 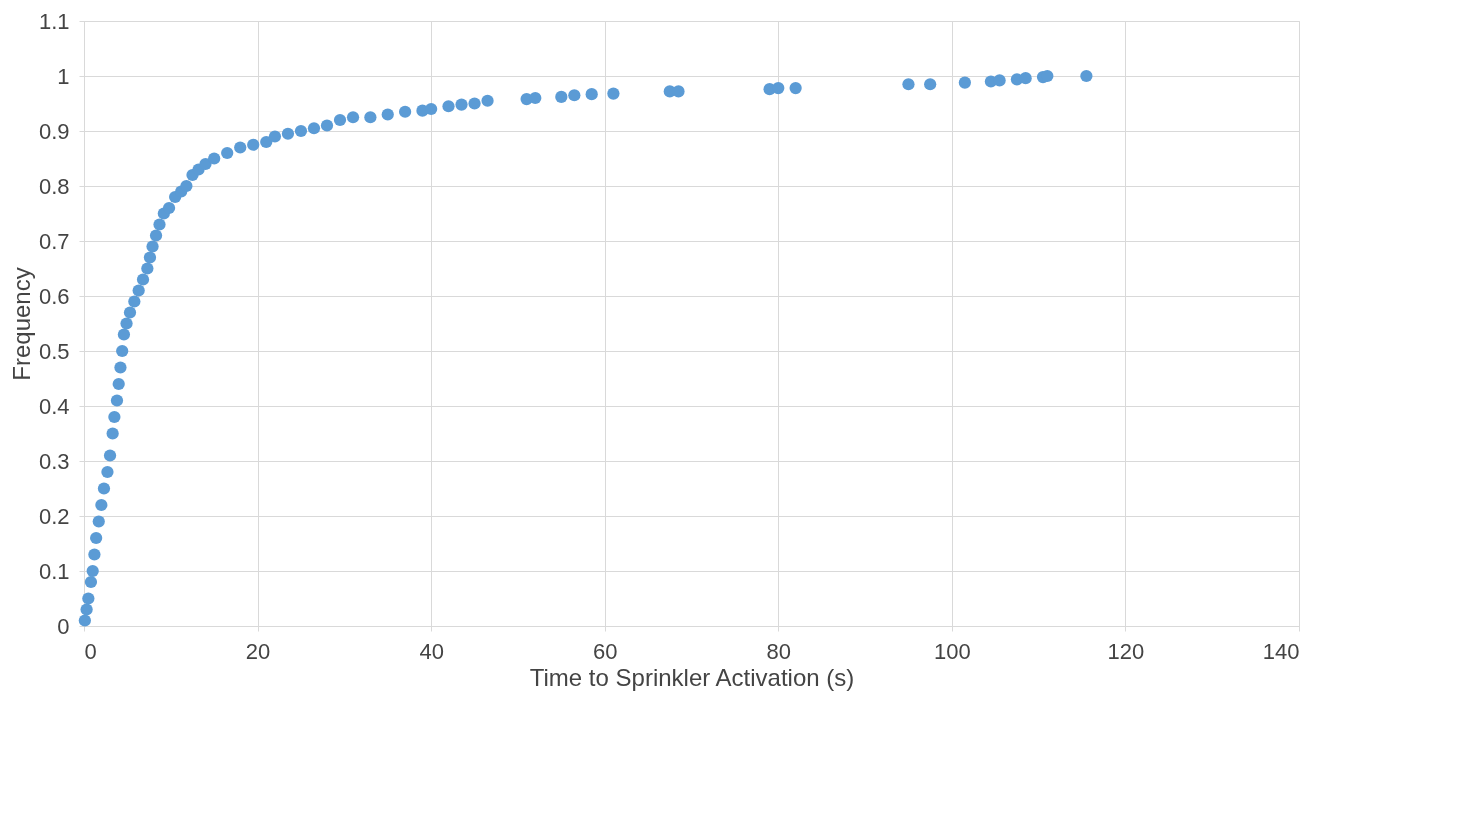 What do you see at coordinates (54, 131) in the screenshot?
I see `y-tick-label: 0.9` at bounding box center [54, 131].